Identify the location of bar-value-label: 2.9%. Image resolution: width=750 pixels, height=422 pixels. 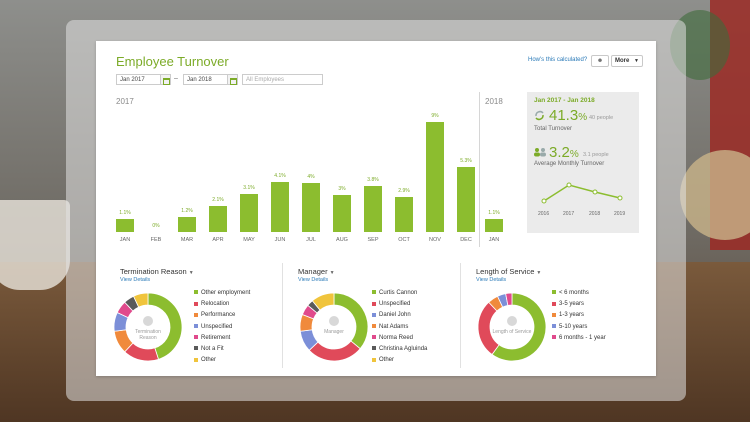
(404, 190).